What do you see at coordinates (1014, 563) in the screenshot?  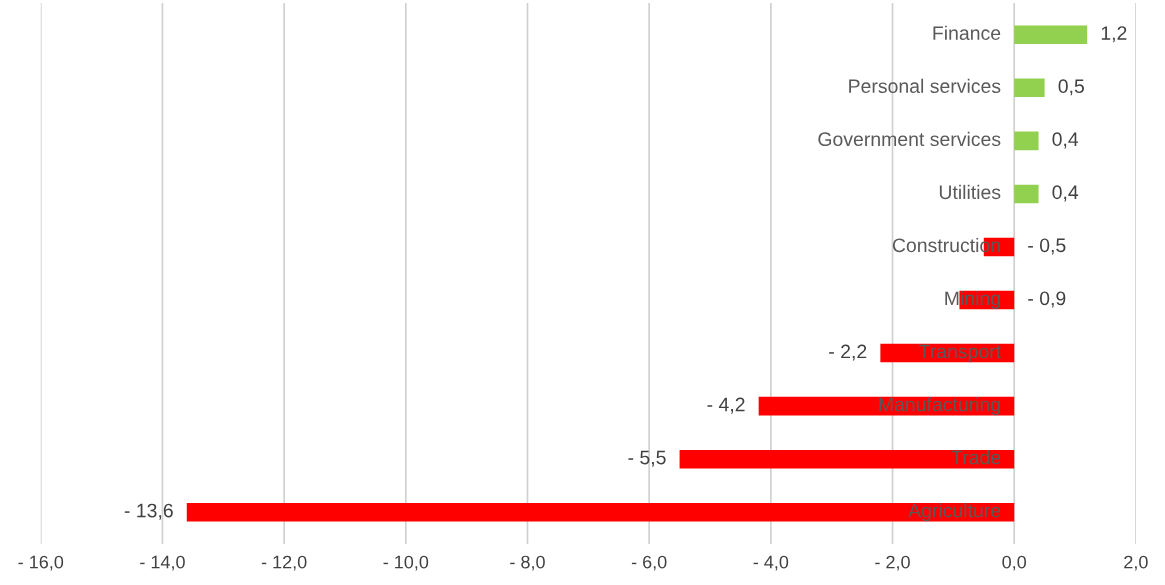 I see `x-tick-label: 0,0` at bounding box center [1014, 563].